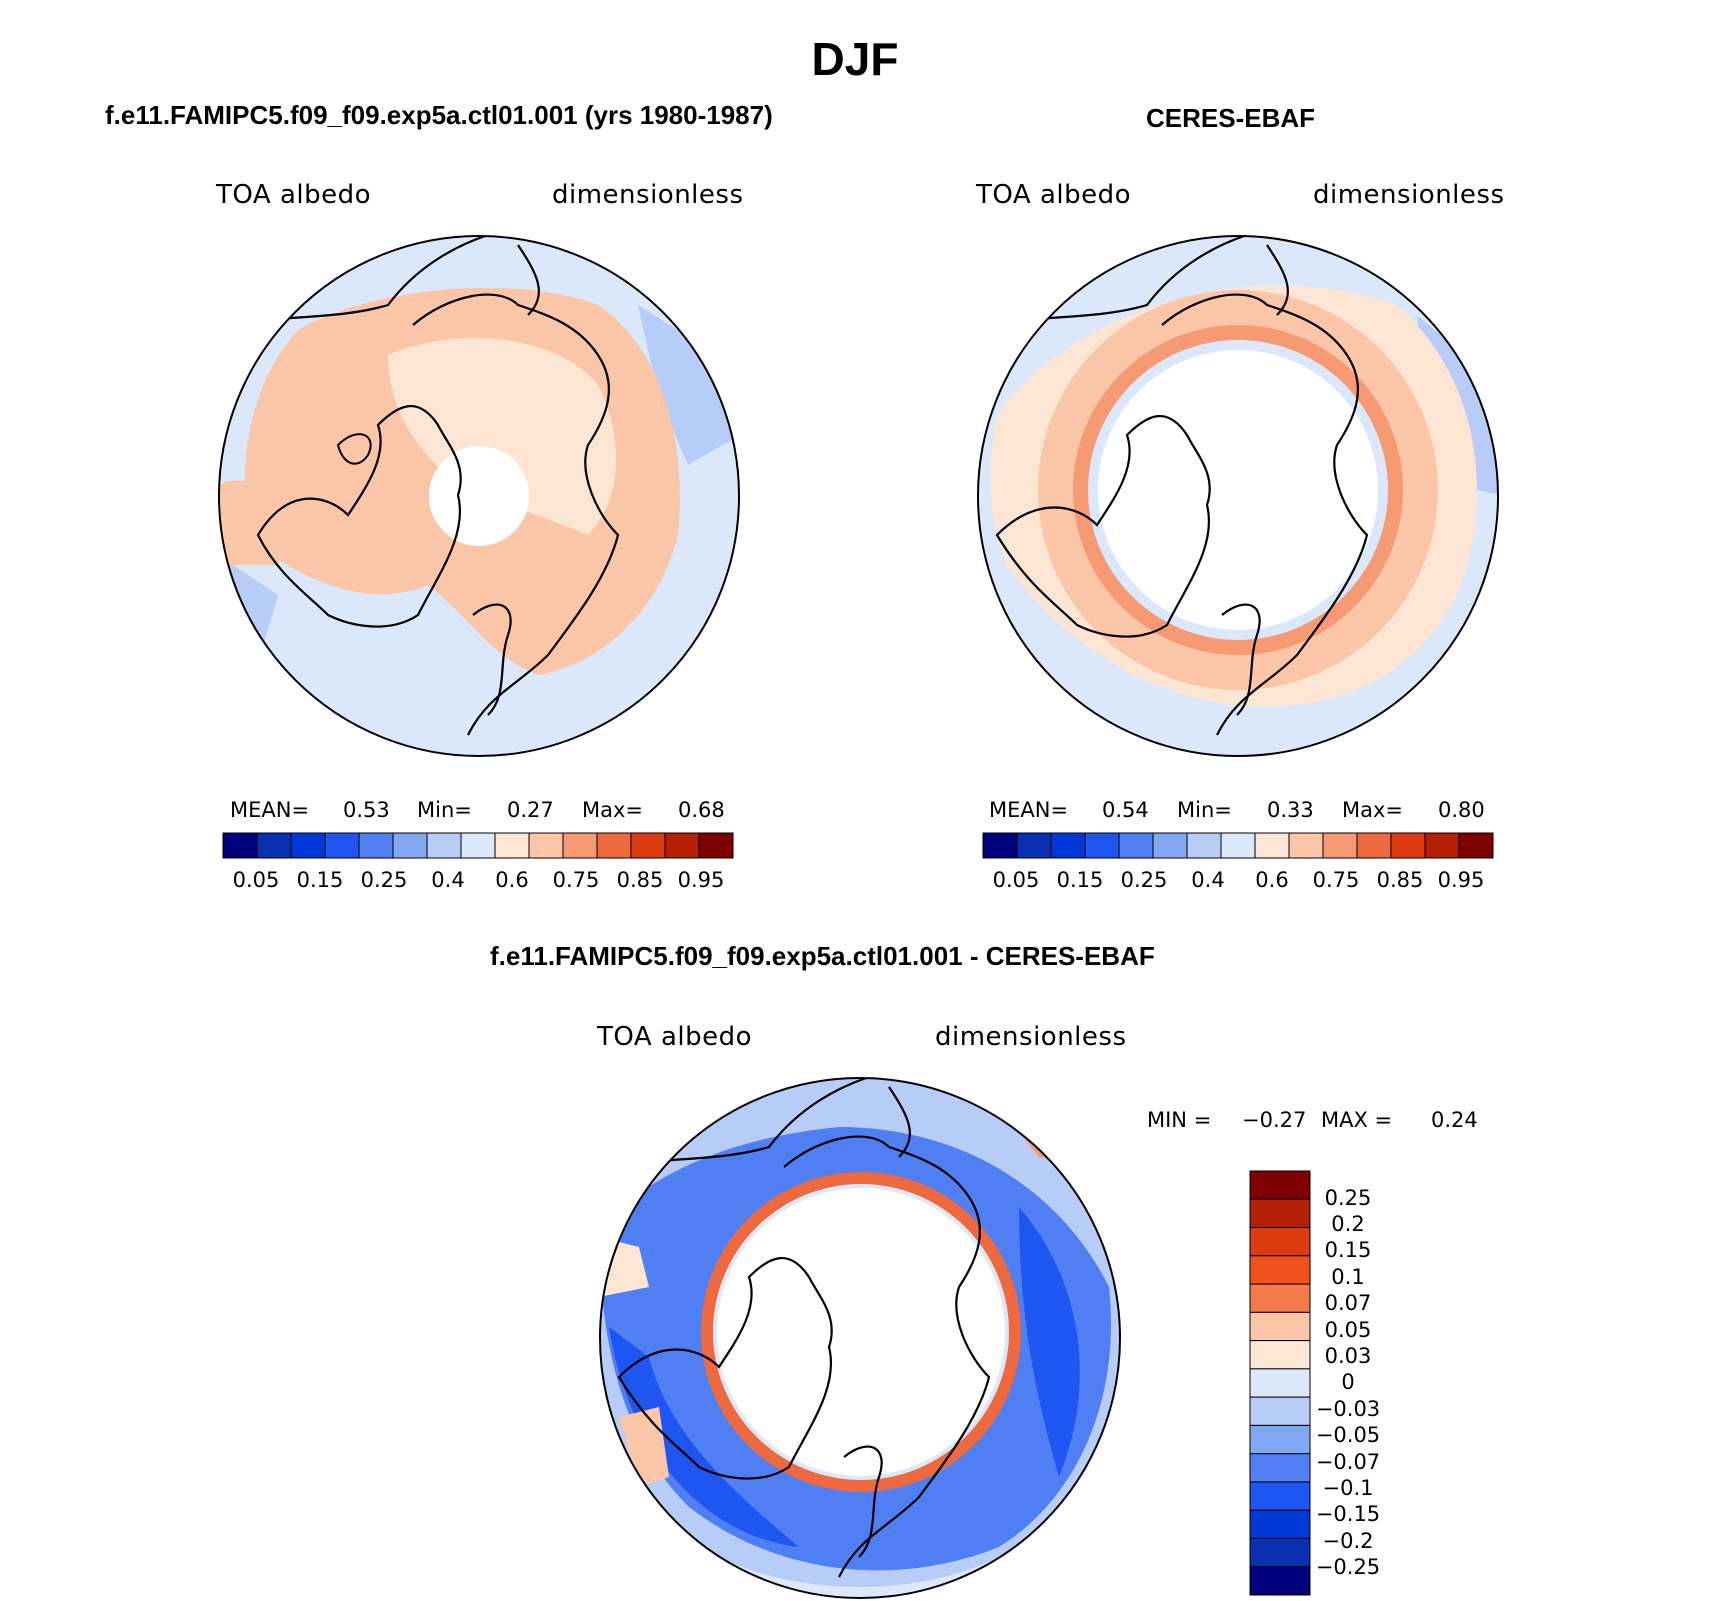 This screenshot has height=1601, width=1710. What do you see at coordinates (701, 880) in the screenshot?
I see `model-colorbar-tick: 0.95` at bounding box center [701, 880].